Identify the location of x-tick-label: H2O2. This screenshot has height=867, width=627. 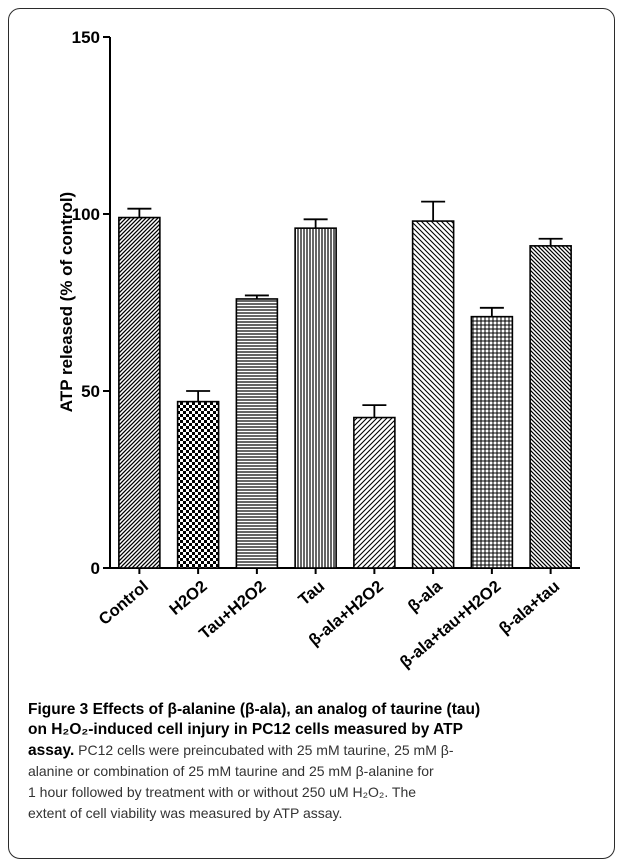
(188, 597).